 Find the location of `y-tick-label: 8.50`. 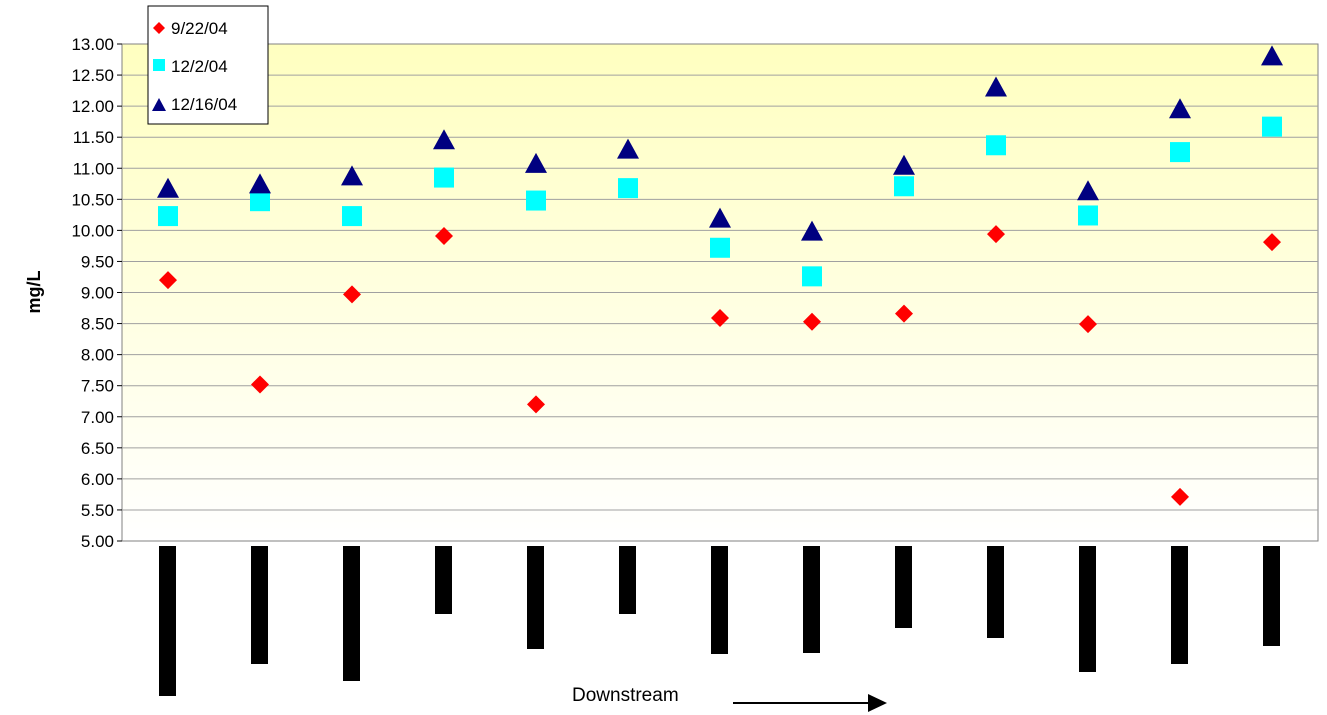

y-tick-label: 8.50 is located at coordinates (97, 324).